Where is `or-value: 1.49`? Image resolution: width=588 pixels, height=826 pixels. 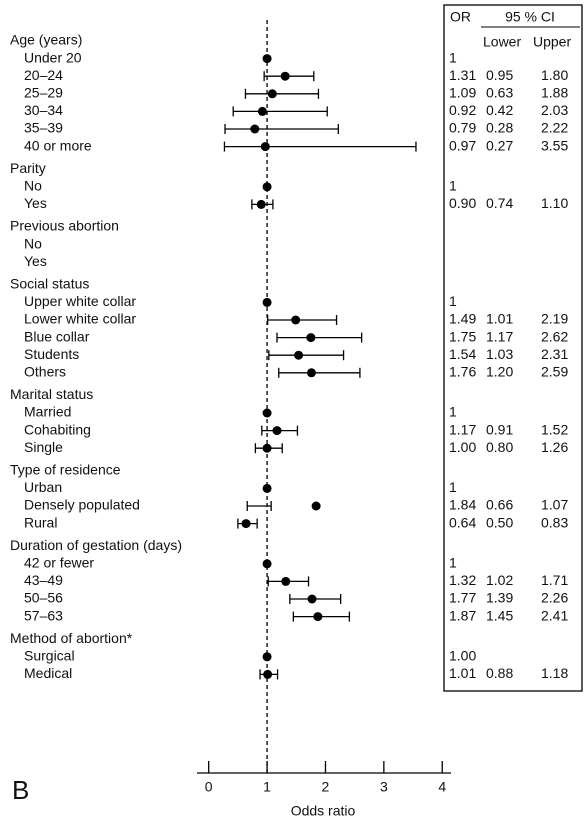
or-value: 1.49 is located at coordinates (462, 319).